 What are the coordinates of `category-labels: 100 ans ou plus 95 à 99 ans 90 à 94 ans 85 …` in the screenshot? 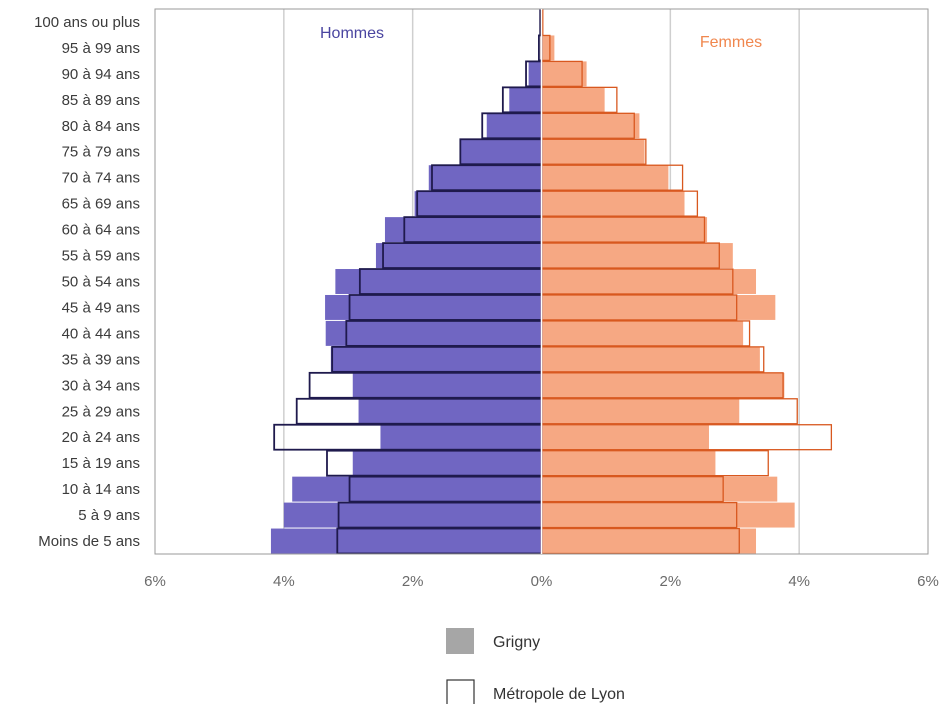 It's located at (87, 282).